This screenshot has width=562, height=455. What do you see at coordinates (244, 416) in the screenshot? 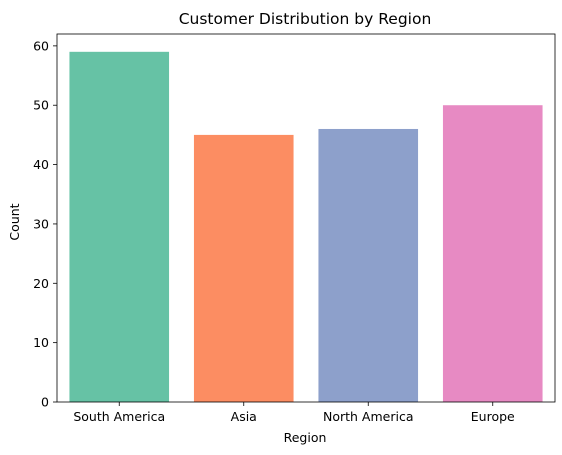
I see `x-tick-label: Asia` at bounding box center [244, 416].